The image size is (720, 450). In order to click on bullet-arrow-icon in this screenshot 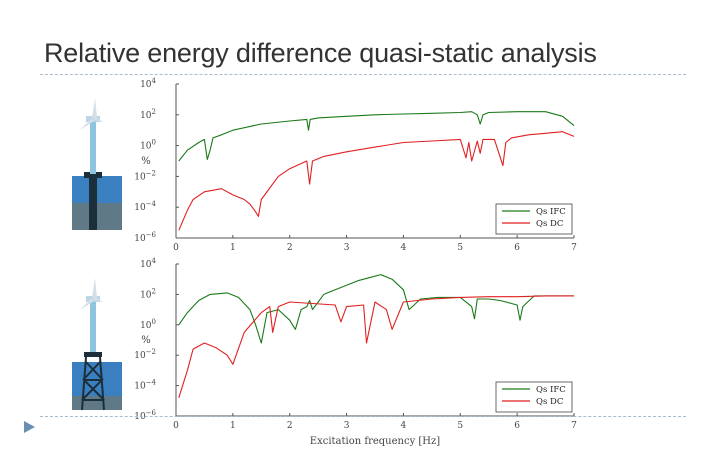, I will do `click(29, 427)`.